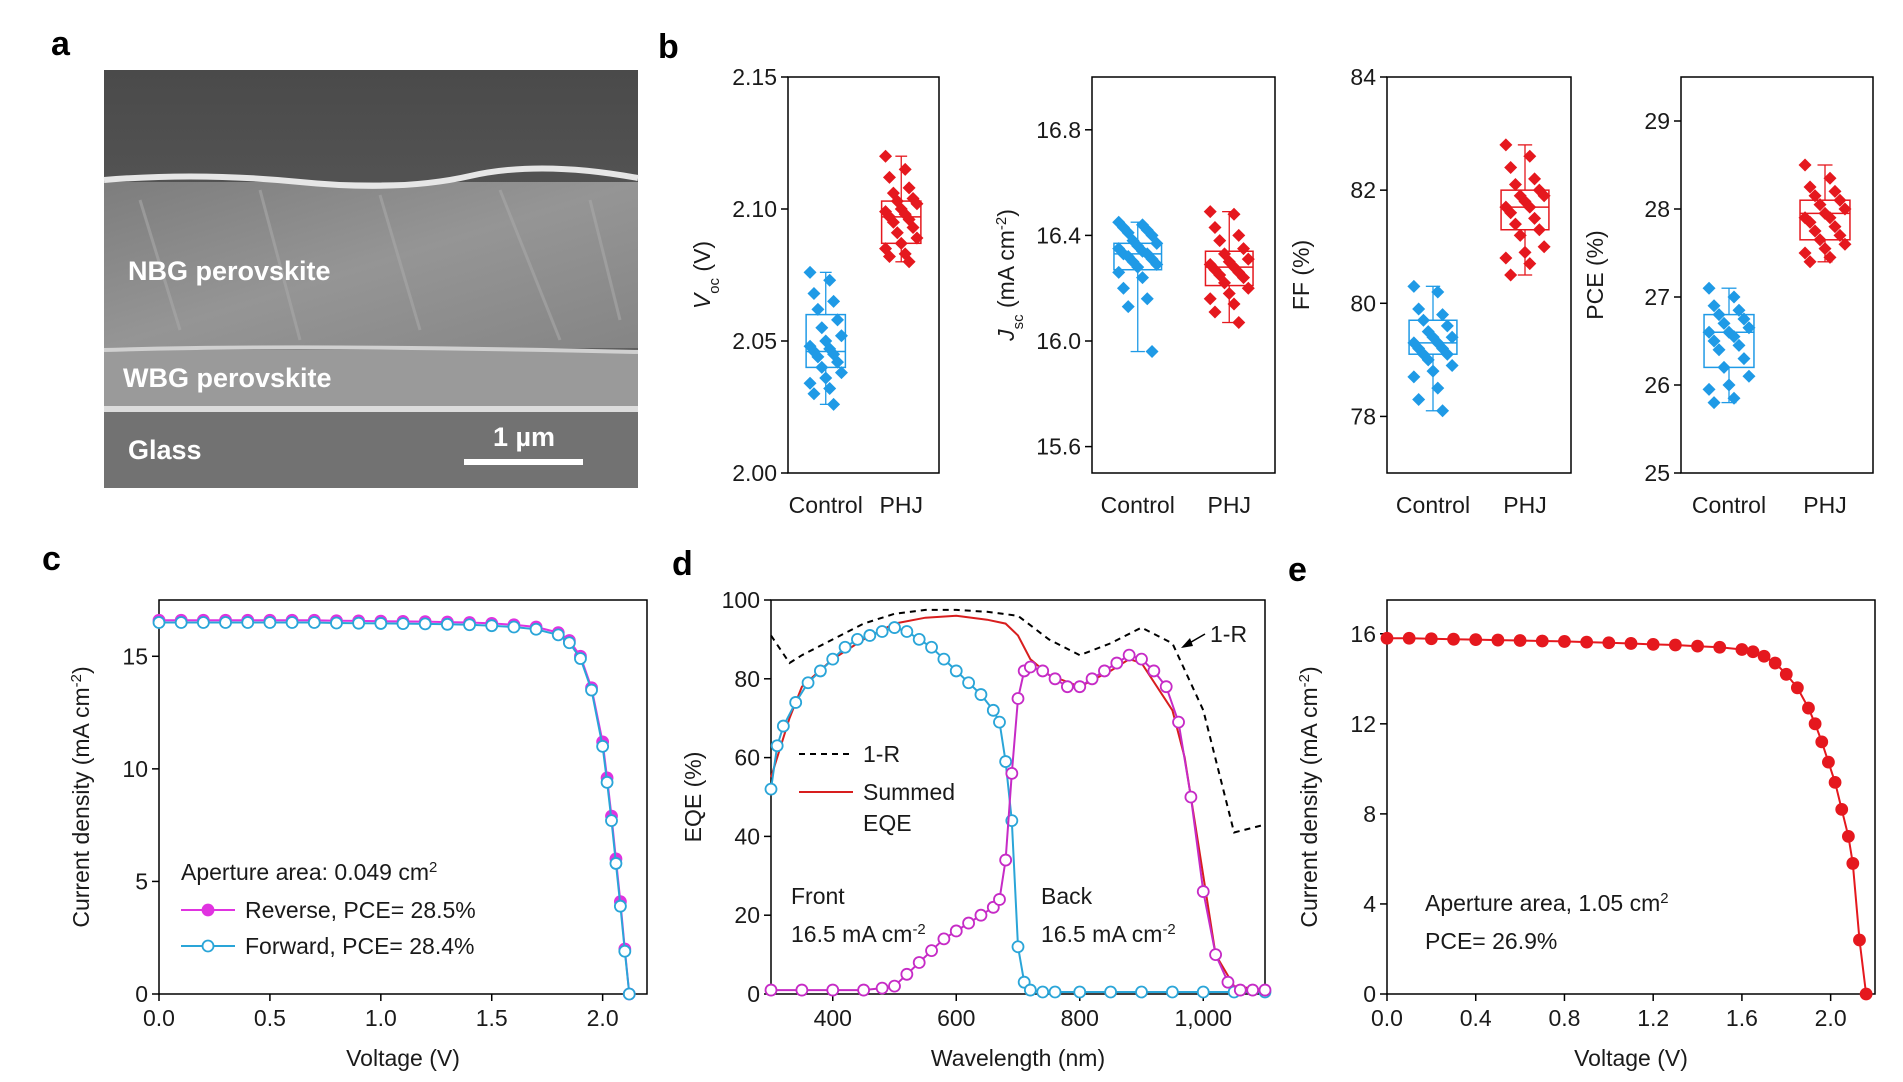 The height and width of the screenshot is (1082, 1903). What do you see at coordinates (1006, 213) in the screenshot?
I see `y-axis-label-part: )` at bounding box center [1006, 213].